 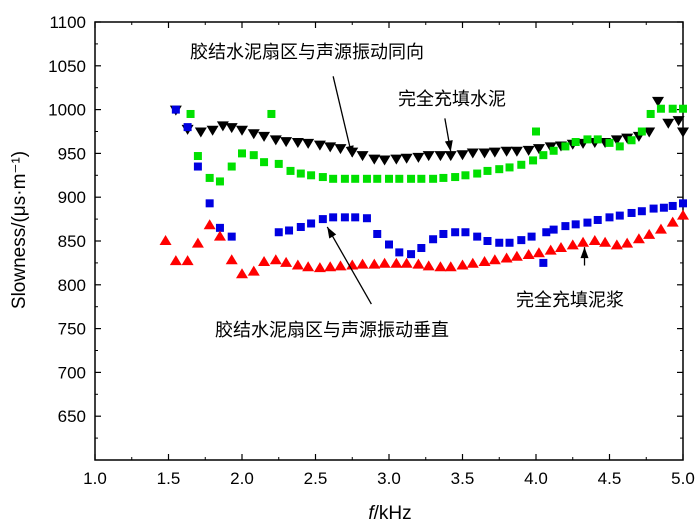 What do you see at coordinates (349, 265) in the screenshot?
I see `arrow-shaft` at bounding box center [349, 265].